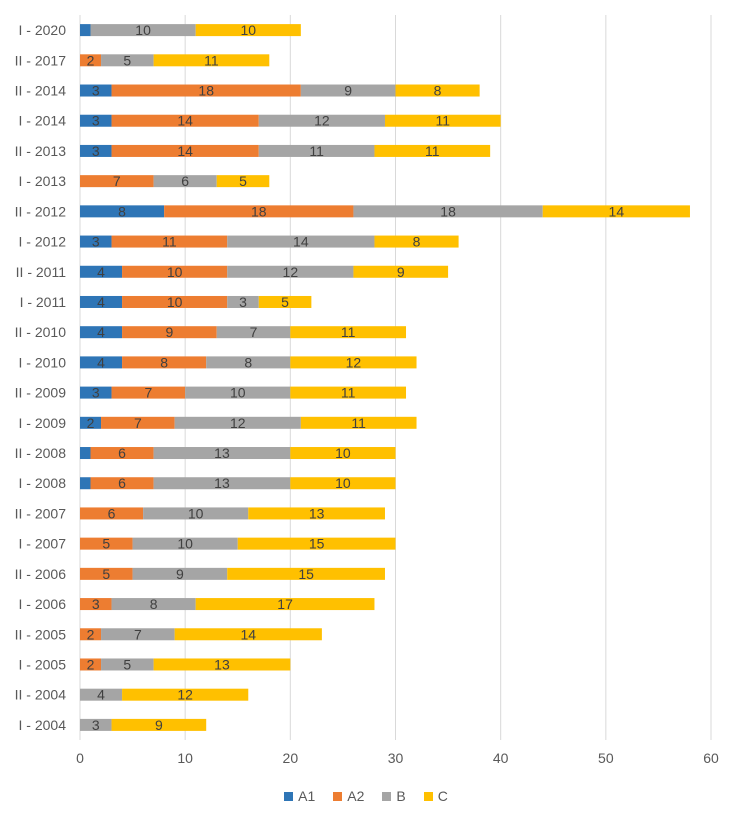  Describe the element at coordinates (43, 725) in the screenshot. I see `y-category-label: I - 2004` at that location.